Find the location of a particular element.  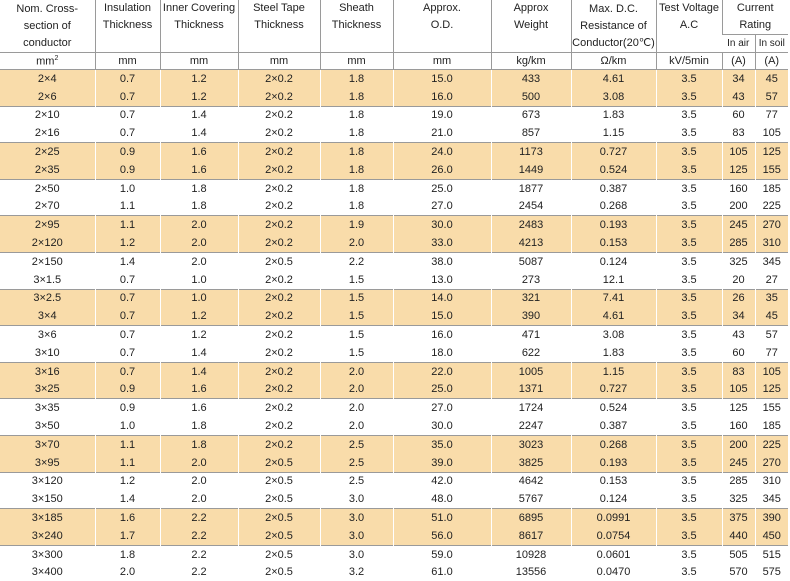

cell-cross-section: 2×4 is located at coordinates (47, 79).